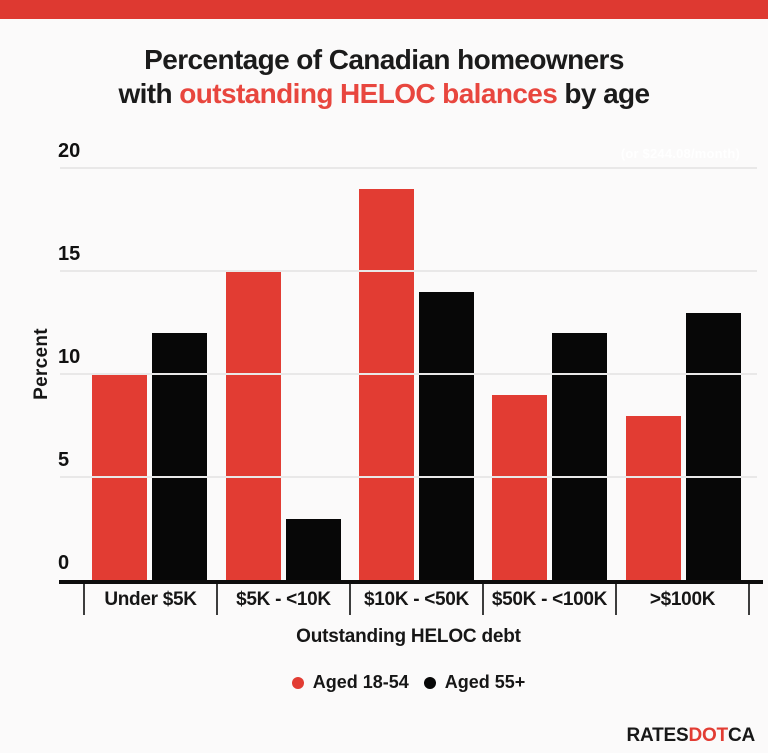 Image resolution: width=768 pixels, height=753 pixels. What do you see at coordinates (360, 682) in the screenshot?
I see `legend-label: Aged 18-54` at bounding box center [360, 682].